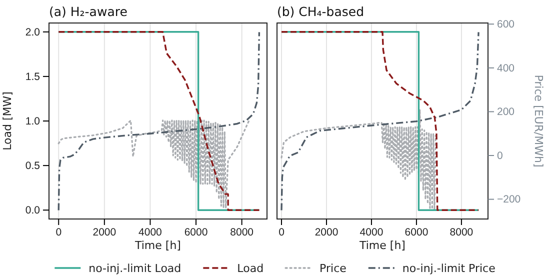 The height and width of the screenshot is (279, 550). Describe the element at coordinates (506, 112) in the screenshot. I see `y2-tick-label: 200` at that location.